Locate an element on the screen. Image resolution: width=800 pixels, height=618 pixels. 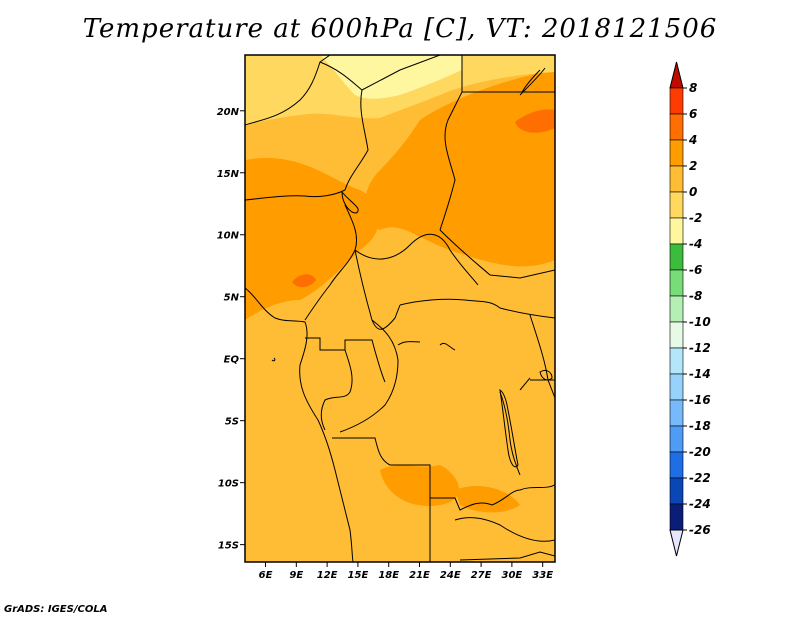
lat-label: 10N is located at coordinates (228, 236).